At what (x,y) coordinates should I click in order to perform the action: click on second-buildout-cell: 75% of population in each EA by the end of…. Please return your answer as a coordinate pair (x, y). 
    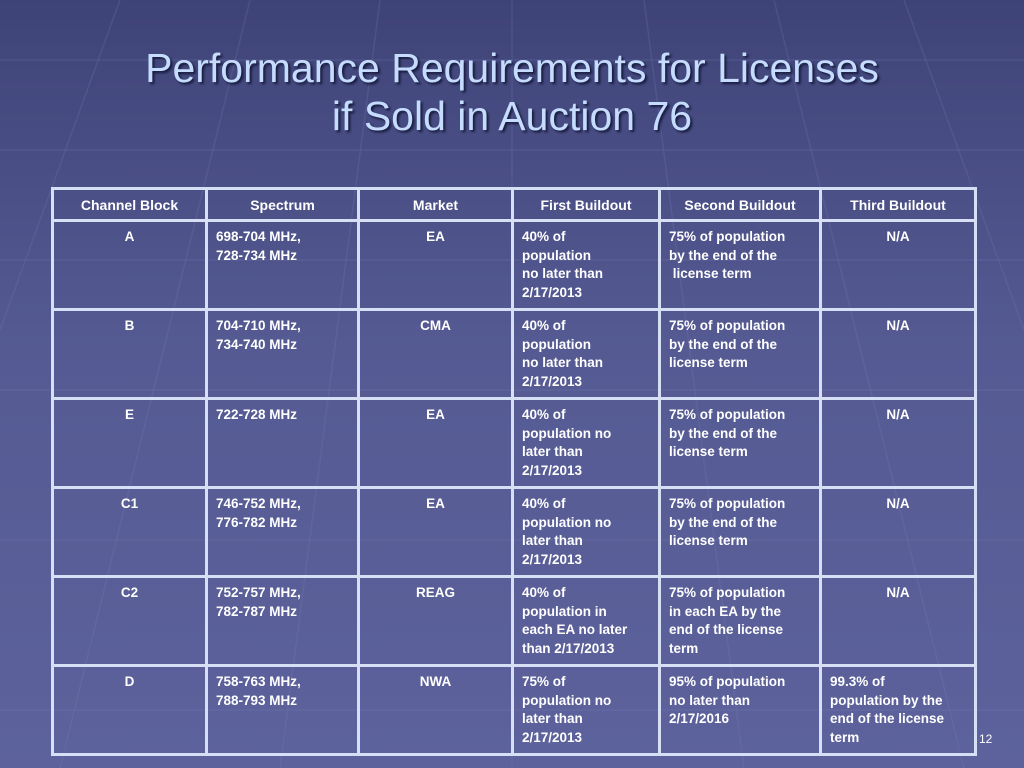
    Looking at the image, I should click on (740, 621).